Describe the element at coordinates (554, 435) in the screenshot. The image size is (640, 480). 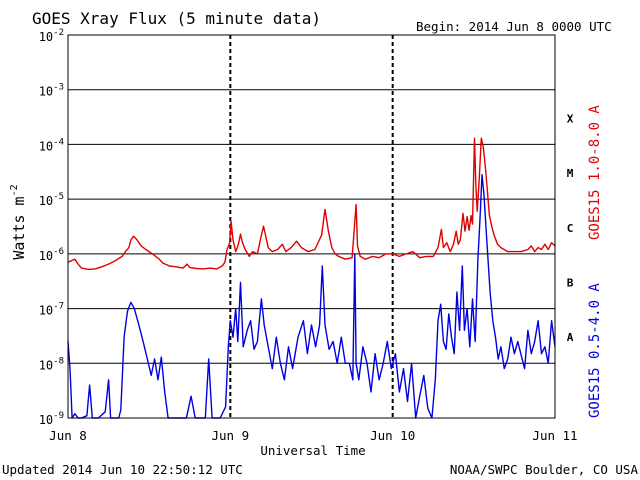
I see `x-tick-label-3: Jun 11` at that location.